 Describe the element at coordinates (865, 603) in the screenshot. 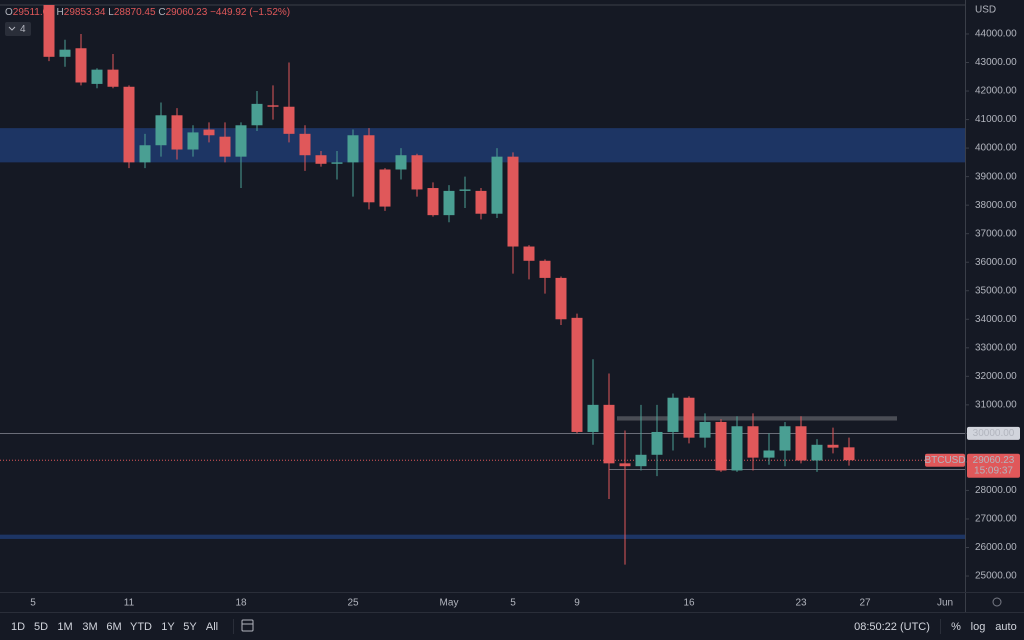

I see `x-tick-label: 27` at that location.